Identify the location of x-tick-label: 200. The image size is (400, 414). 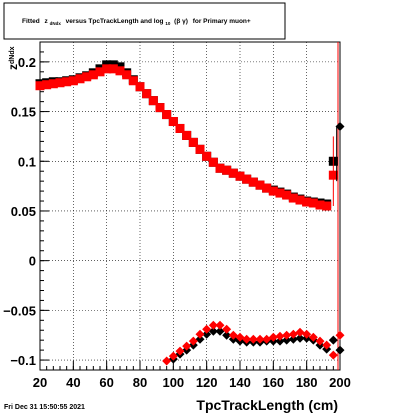
(340, 382).